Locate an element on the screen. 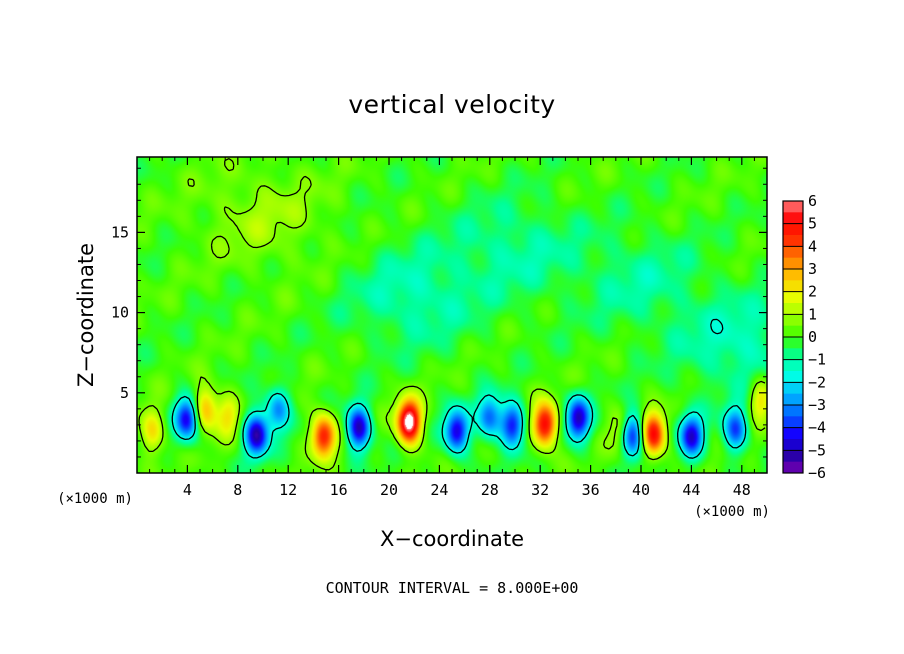  x-axis-label: X−coordinate is located at coordinates (452, 539).